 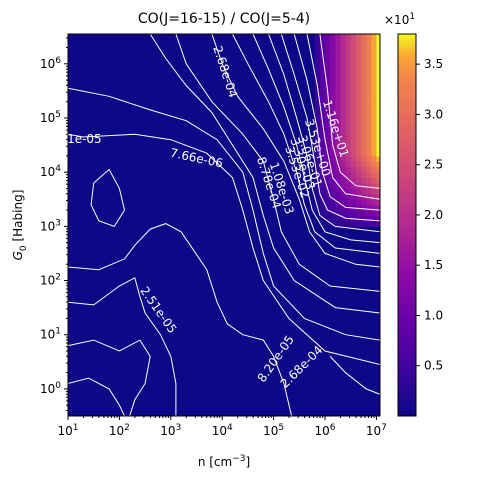 I want to click on colorbar-gradient, so click(x=407, y=225).